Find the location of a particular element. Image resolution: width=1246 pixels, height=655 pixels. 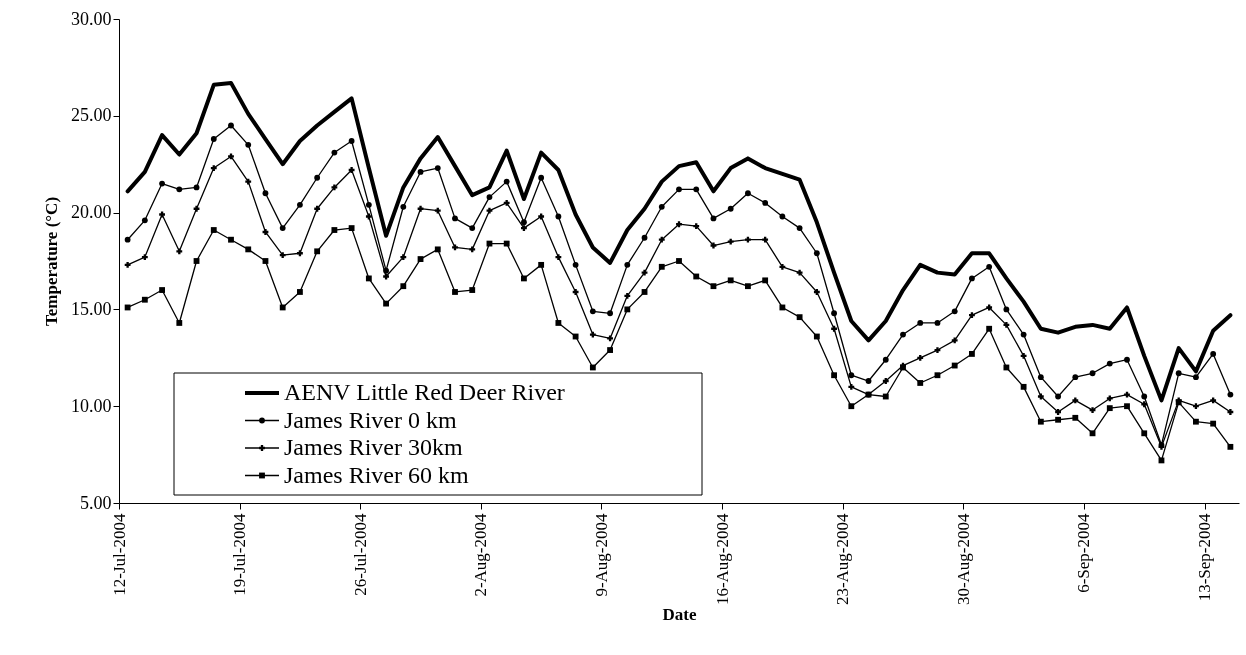

x-tick-label: 30-Aug-2004 is located at coordinates (963, 559).